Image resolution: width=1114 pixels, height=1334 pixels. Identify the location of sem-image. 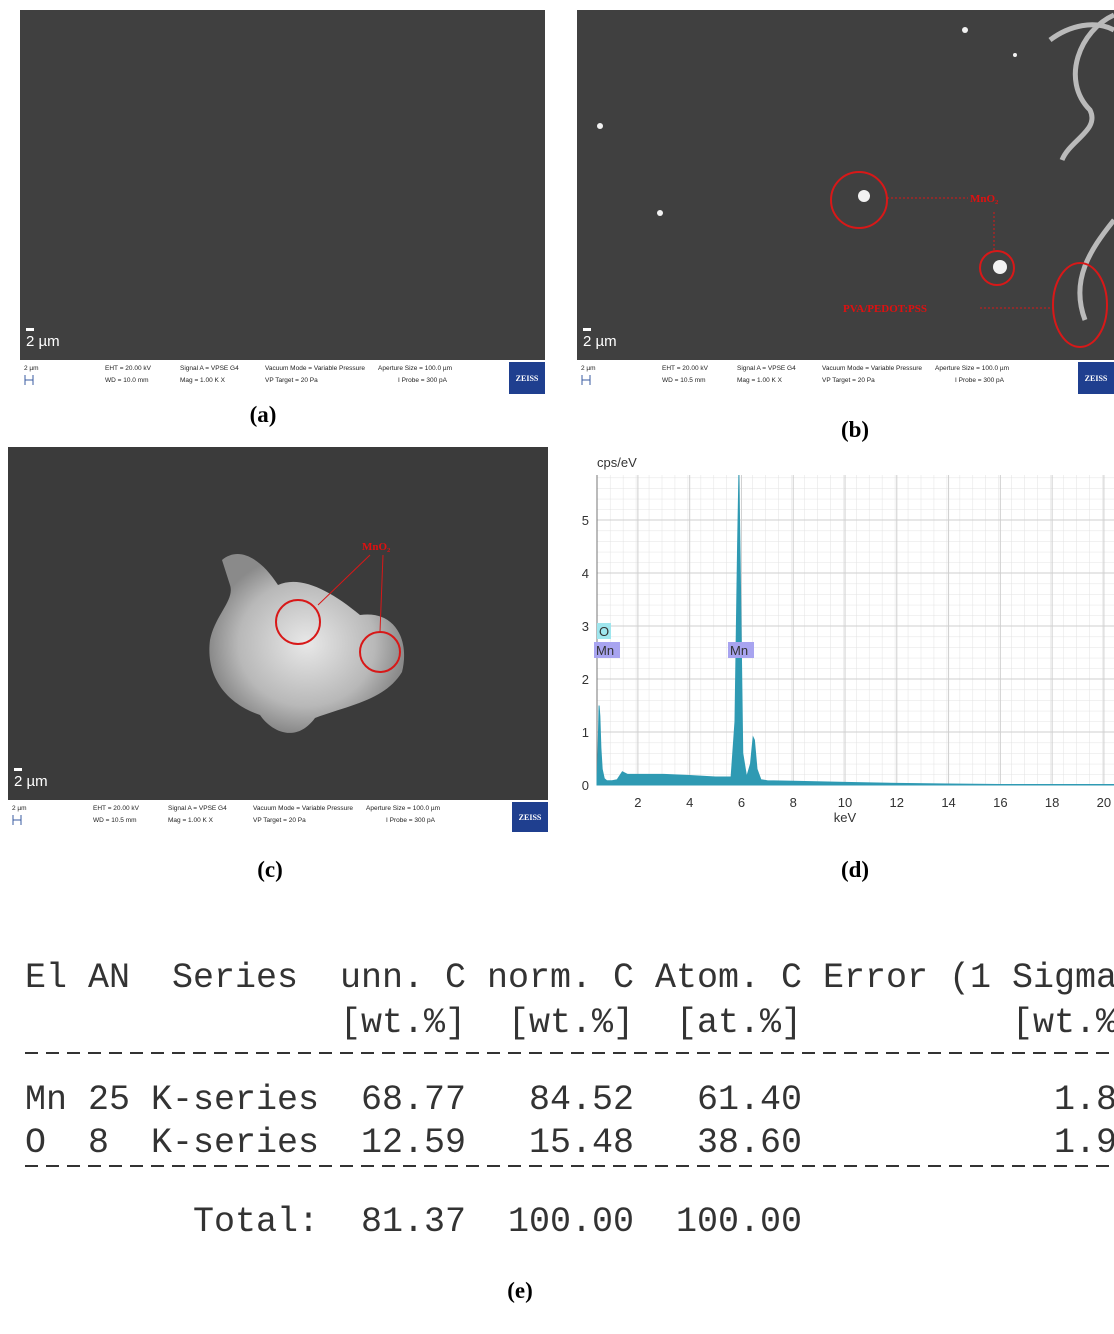
(282, 185).